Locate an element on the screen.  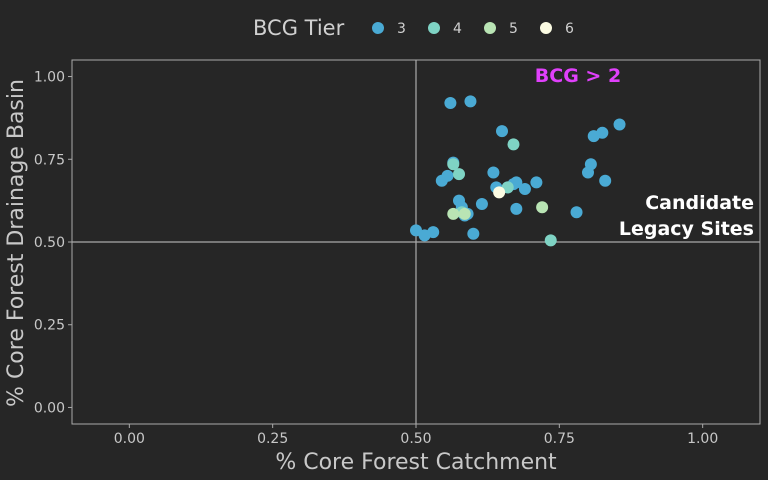
legend-label-4: 4 is located at coordinates (457, 29).